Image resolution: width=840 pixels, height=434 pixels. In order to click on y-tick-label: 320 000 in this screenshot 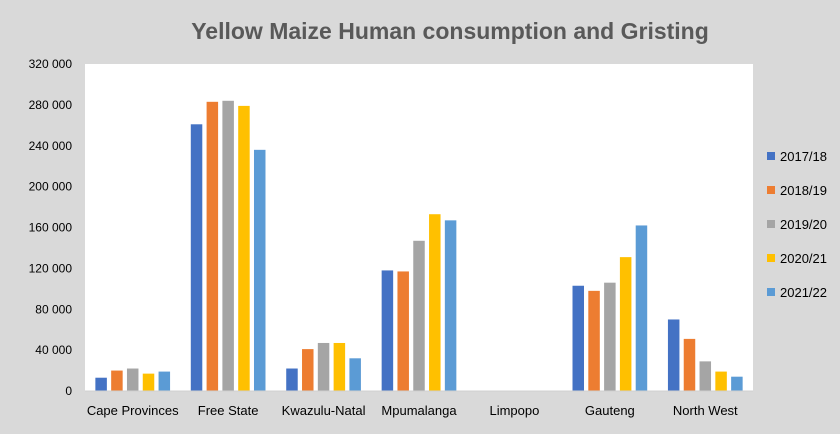, I will do `click(51, 64)`.